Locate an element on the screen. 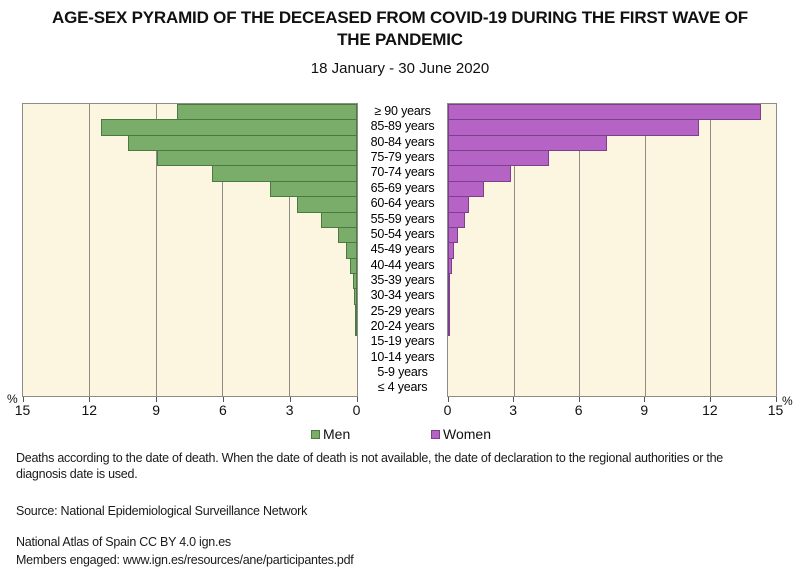 Image resolution: width=800 pixels, height=575 pixels. pyramid-bar-women-40-44 years is located at coordinates (450, 266).